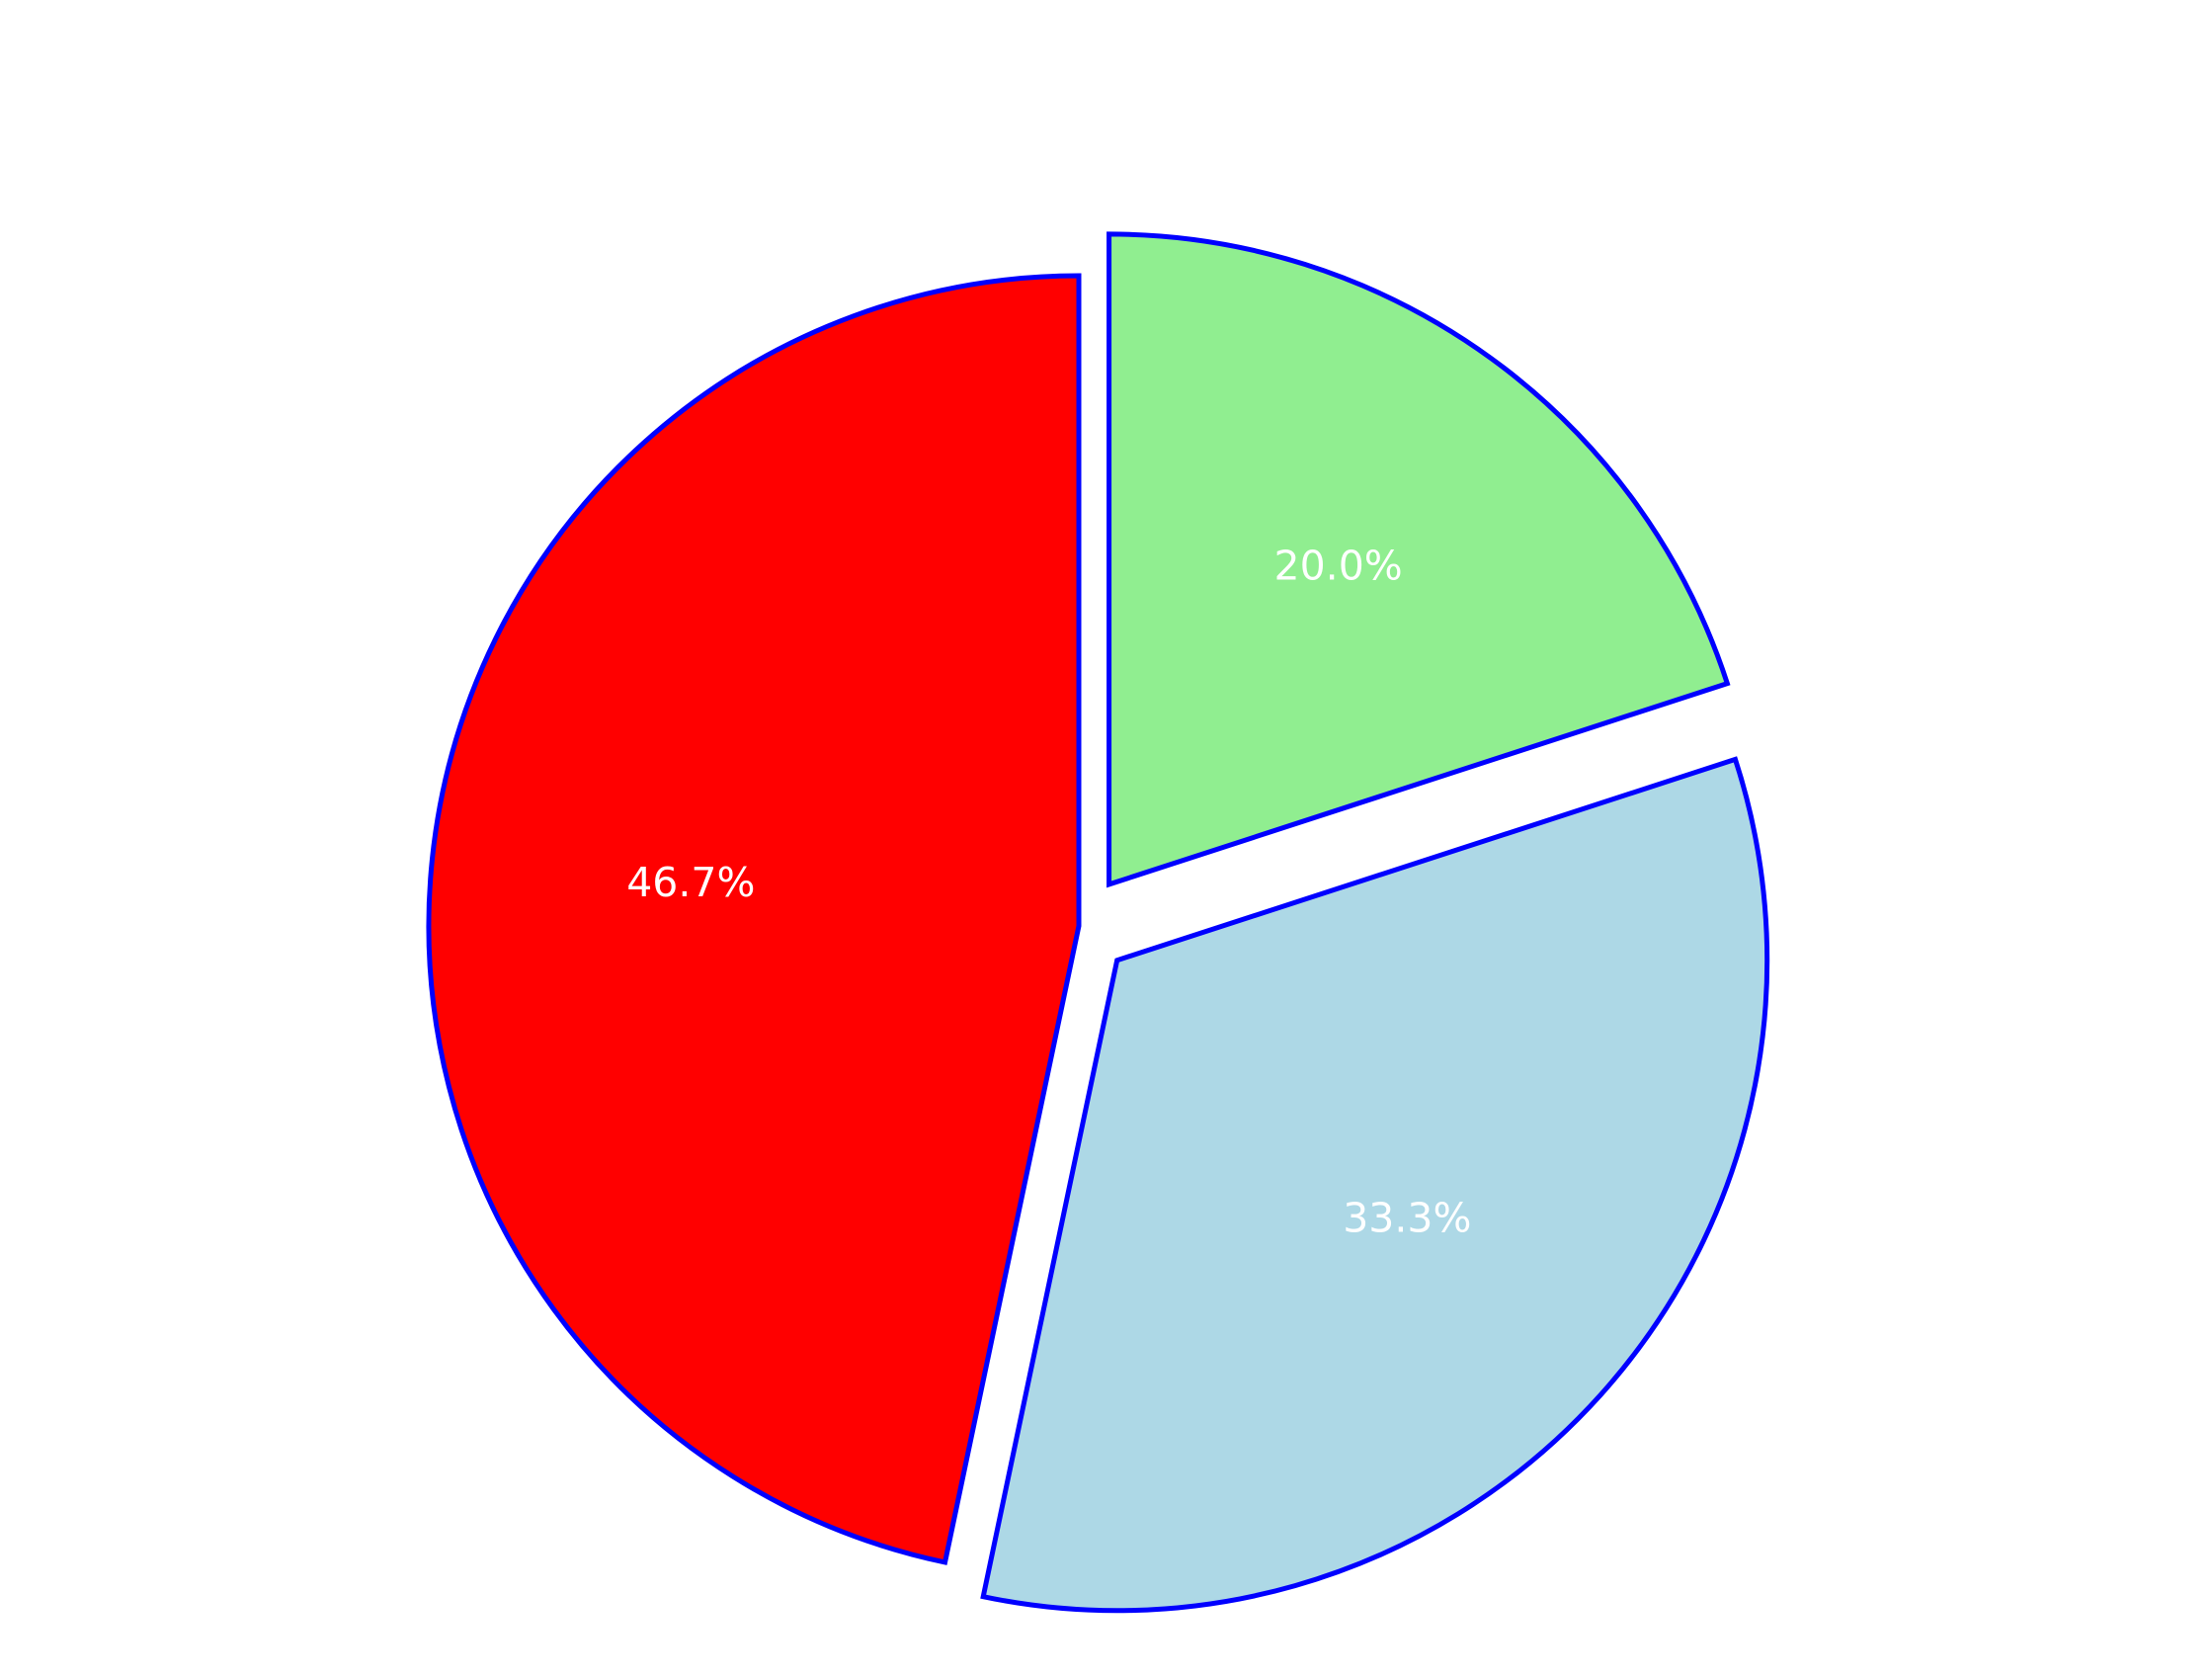  I want to click on pie-slice-label: 33.3%, so click(1407, 1218).